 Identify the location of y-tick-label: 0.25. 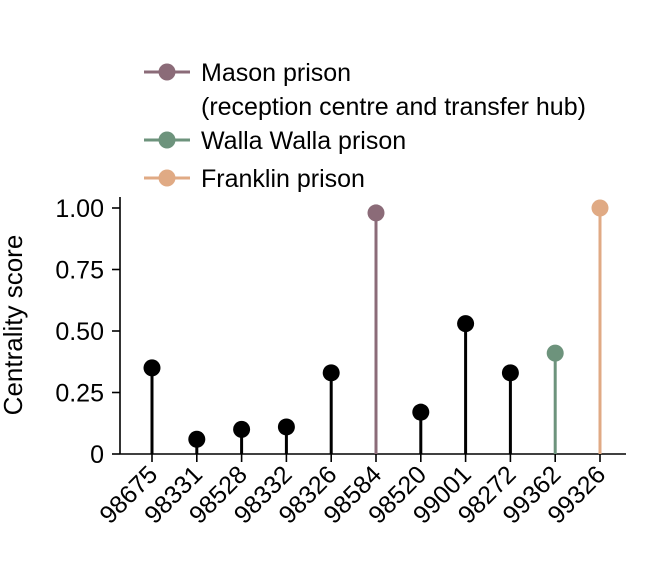
(79, 394).